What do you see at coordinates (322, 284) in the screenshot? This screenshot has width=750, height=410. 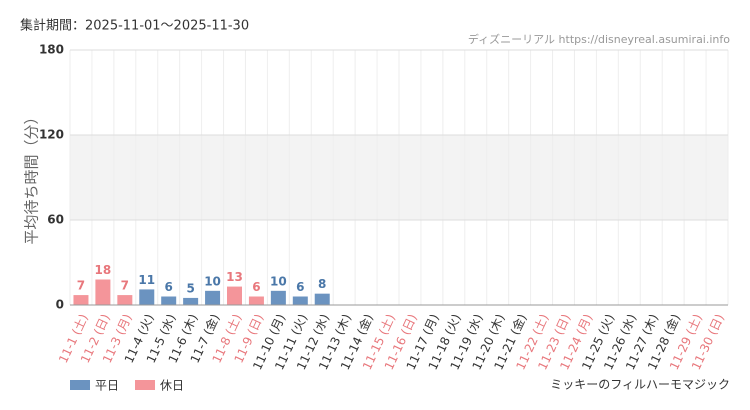 I see `data-label: 8` at bounding box center [322, 284].